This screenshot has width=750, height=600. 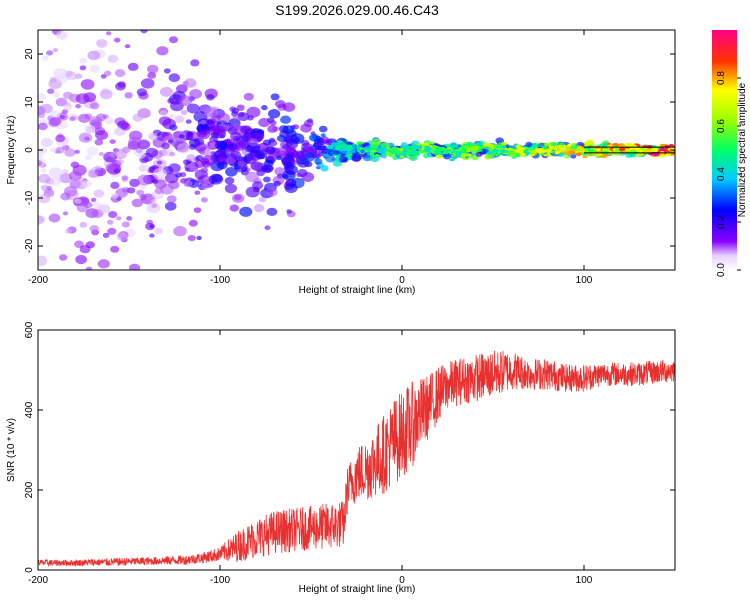 What do you see at coordinates (721, 222) in the screenshot?
I see `colorbar-tick-label: 0.2` at bounding box center [721, 222].